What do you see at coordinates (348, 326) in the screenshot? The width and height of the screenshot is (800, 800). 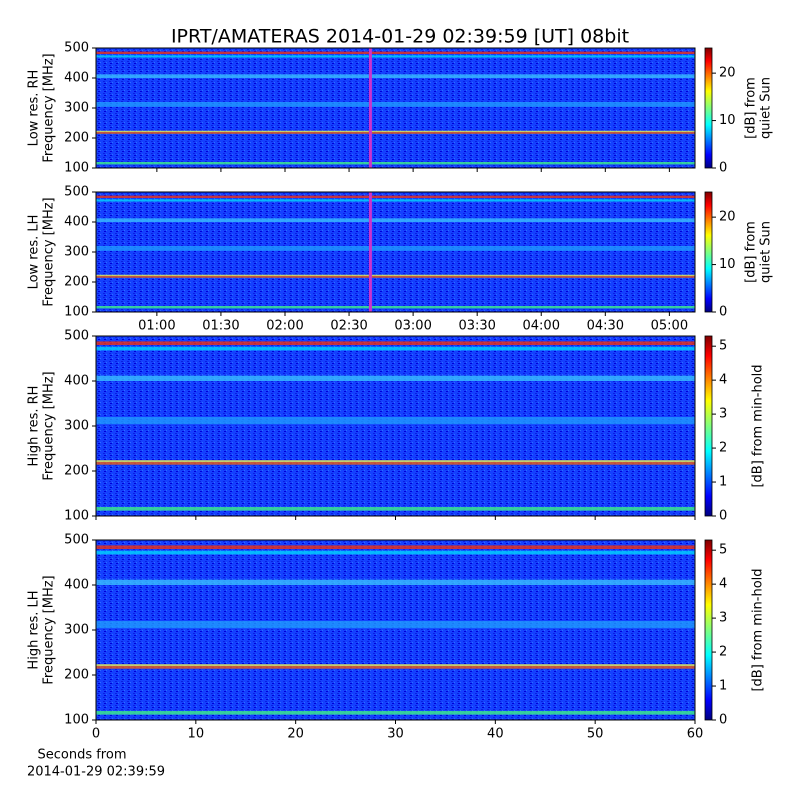 I see `x-tick-label: 02:30` at bounding box center [348, 326].